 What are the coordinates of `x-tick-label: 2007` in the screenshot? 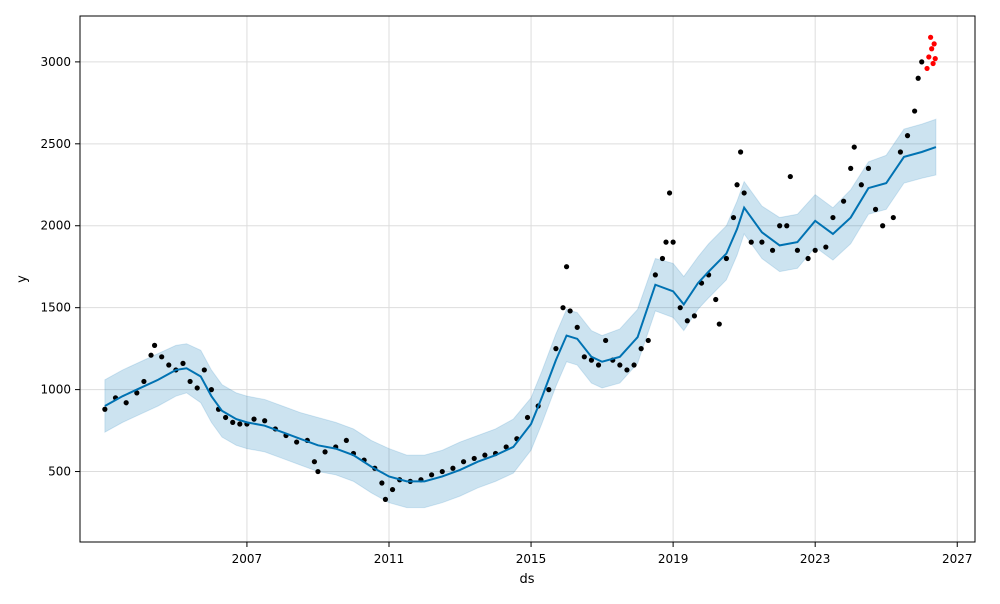 It's located at (247, 559).